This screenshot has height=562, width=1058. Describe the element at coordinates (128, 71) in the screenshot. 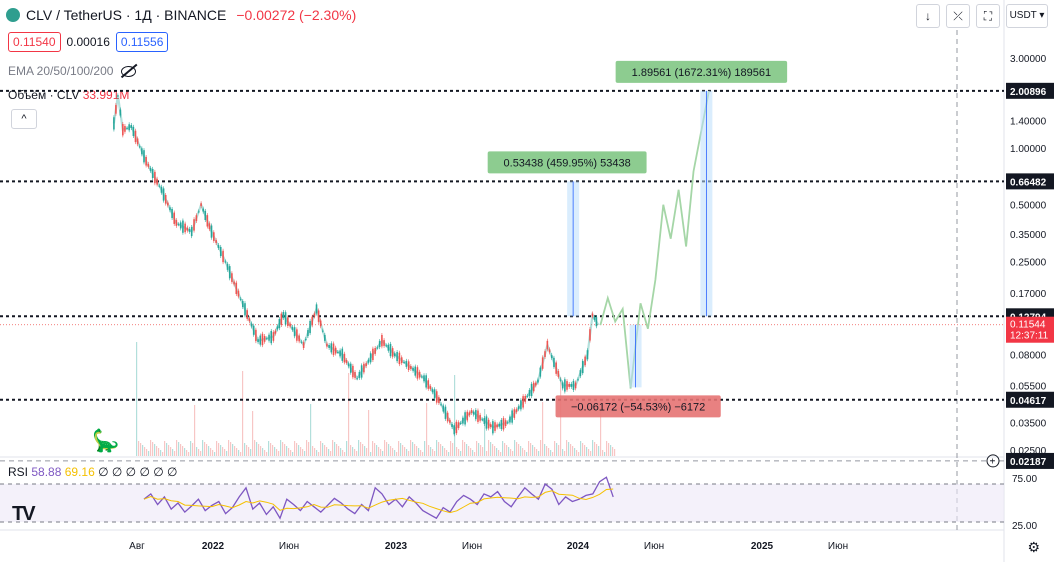

I see `eye-hidden-icon` at that location.